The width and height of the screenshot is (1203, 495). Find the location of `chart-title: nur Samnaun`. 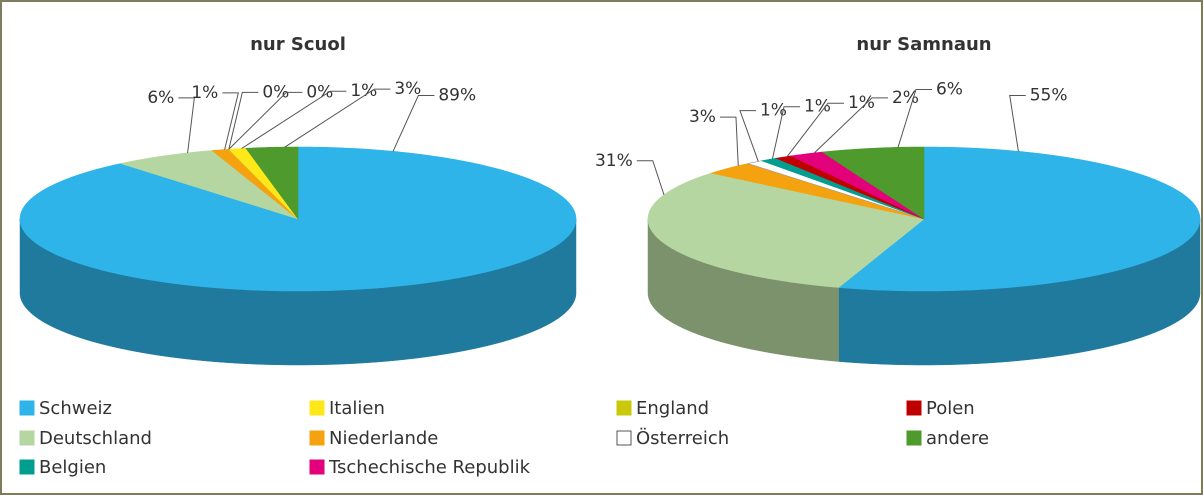

chart-title: nur Samnaun is located at coordinates (923, 44).